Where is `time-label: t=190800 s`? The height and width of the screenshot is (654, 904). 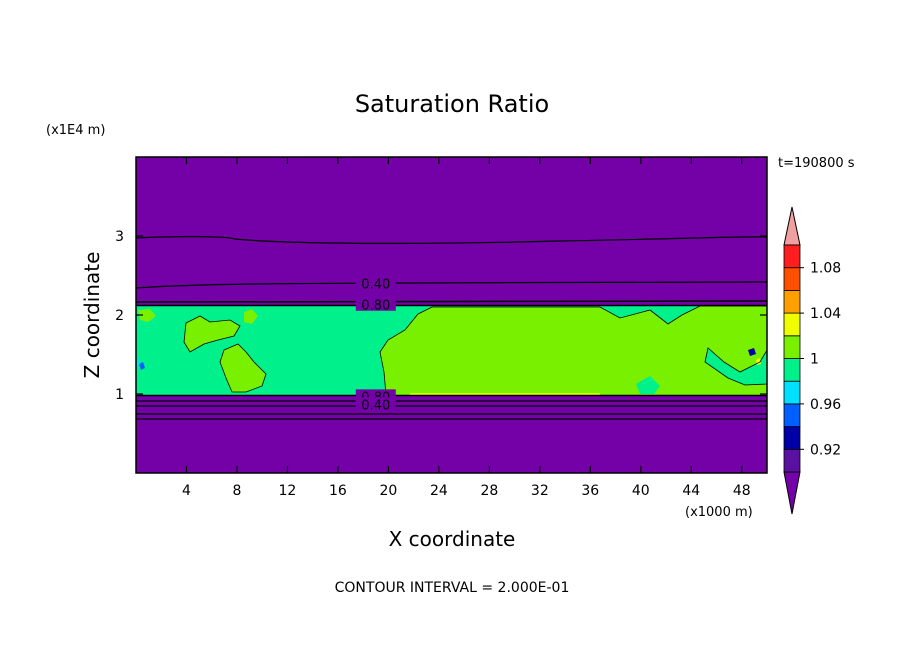 time-label: t=190800 s is located at coordinates (816, 163).